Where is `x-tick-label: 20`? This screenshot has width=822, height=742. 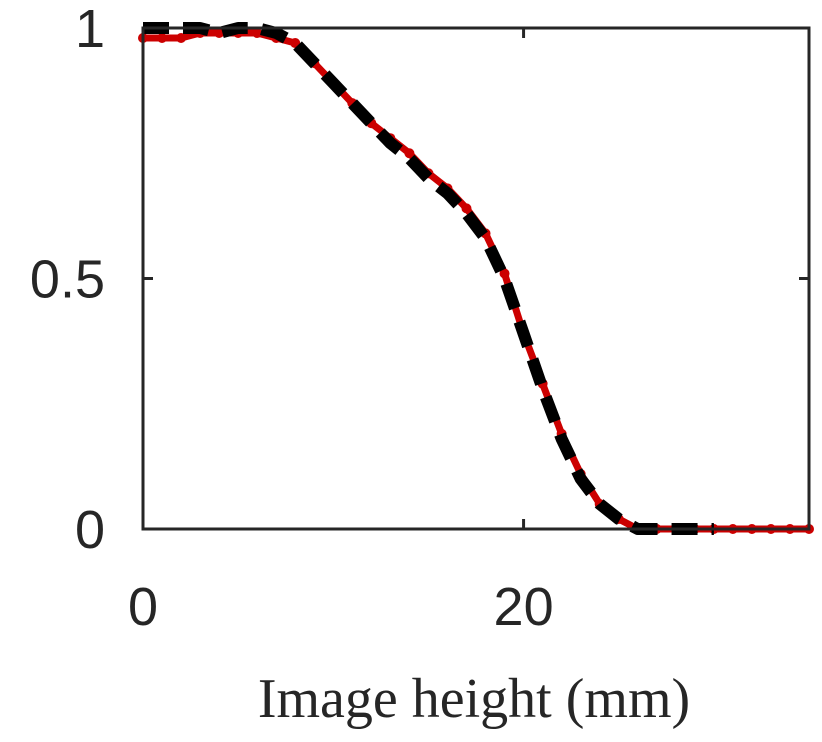 x-tick-label: 20 is located at coordinates (524, 607).